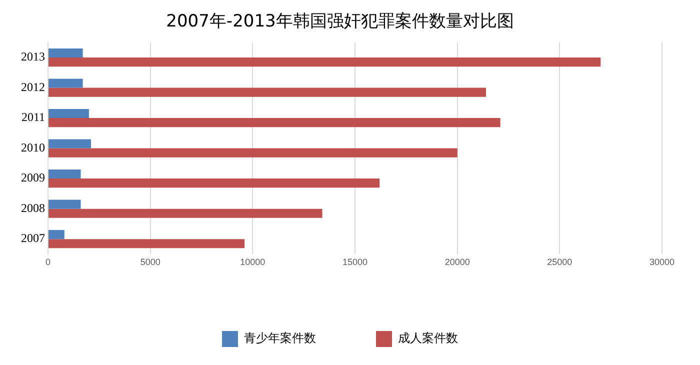 The width and height of the screenshot is (700, 365). I want to click on x-tick-label: 25000, so click(559, 262).